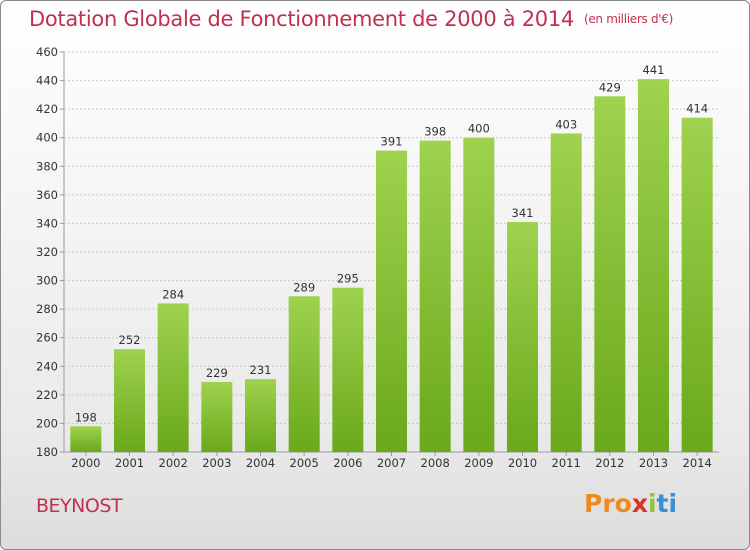 This screenshot has height=550, width=750. What do you see at coordinates (697, 109) in the screenshot?
I see `bar-value-label: 414` at bounding box center [697, 109].